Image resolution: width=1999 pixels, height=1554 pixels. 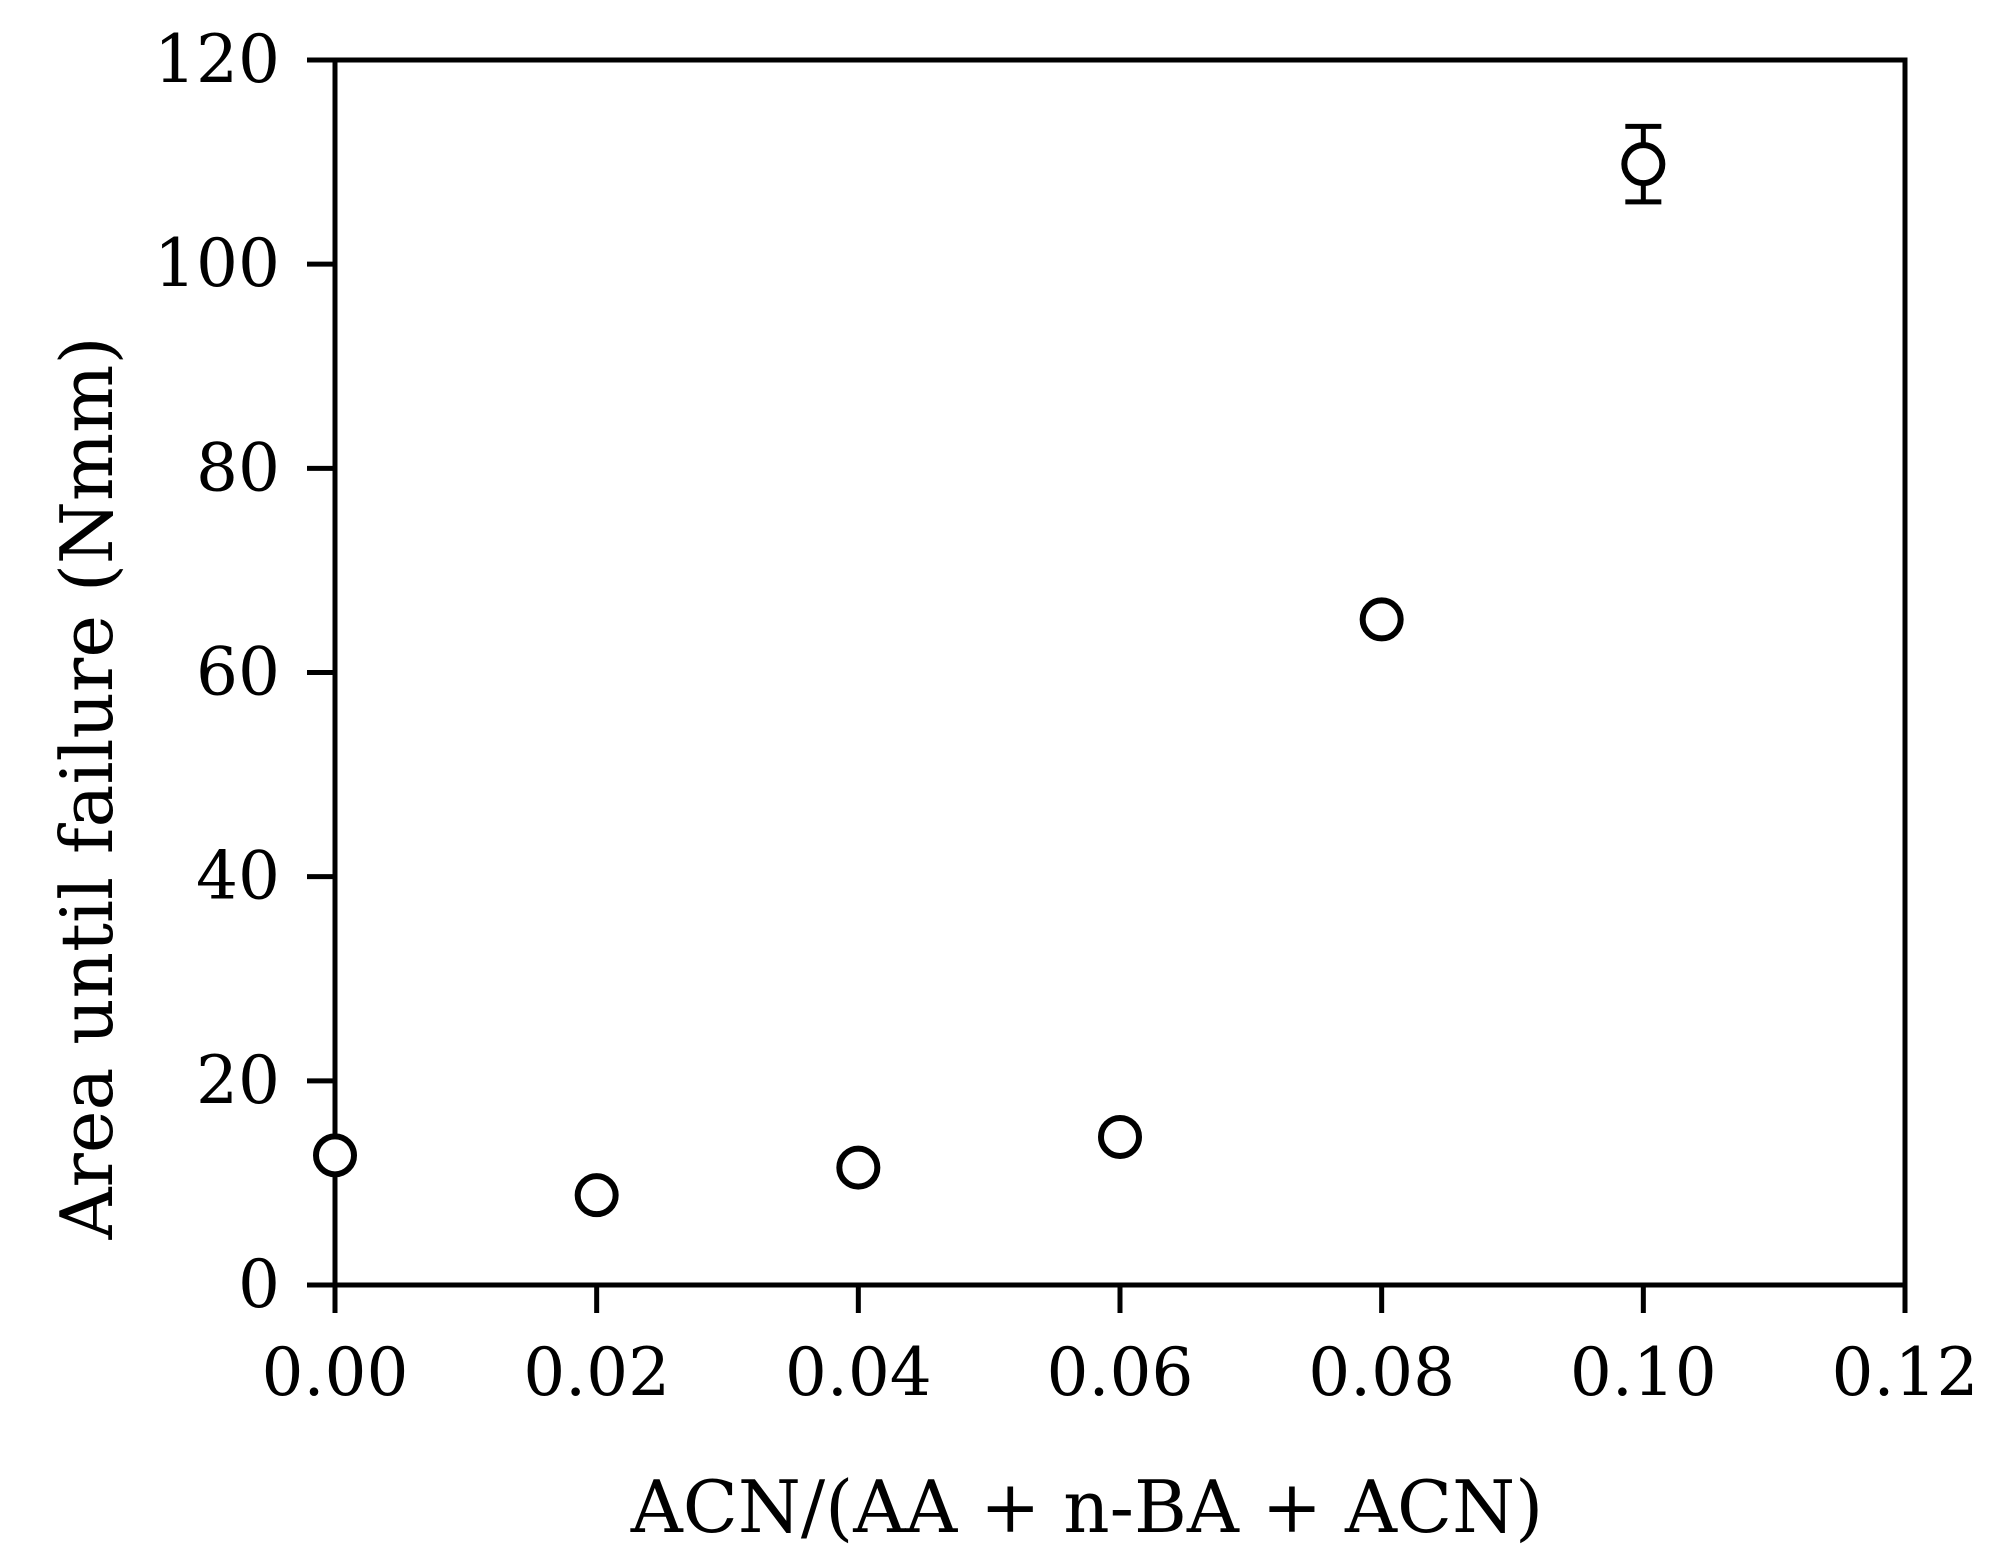 What do you see at coordinates (858, 1372) in the screenshot?
I see `x-tick-label: 0.04` at bounding box center [858, 1372].